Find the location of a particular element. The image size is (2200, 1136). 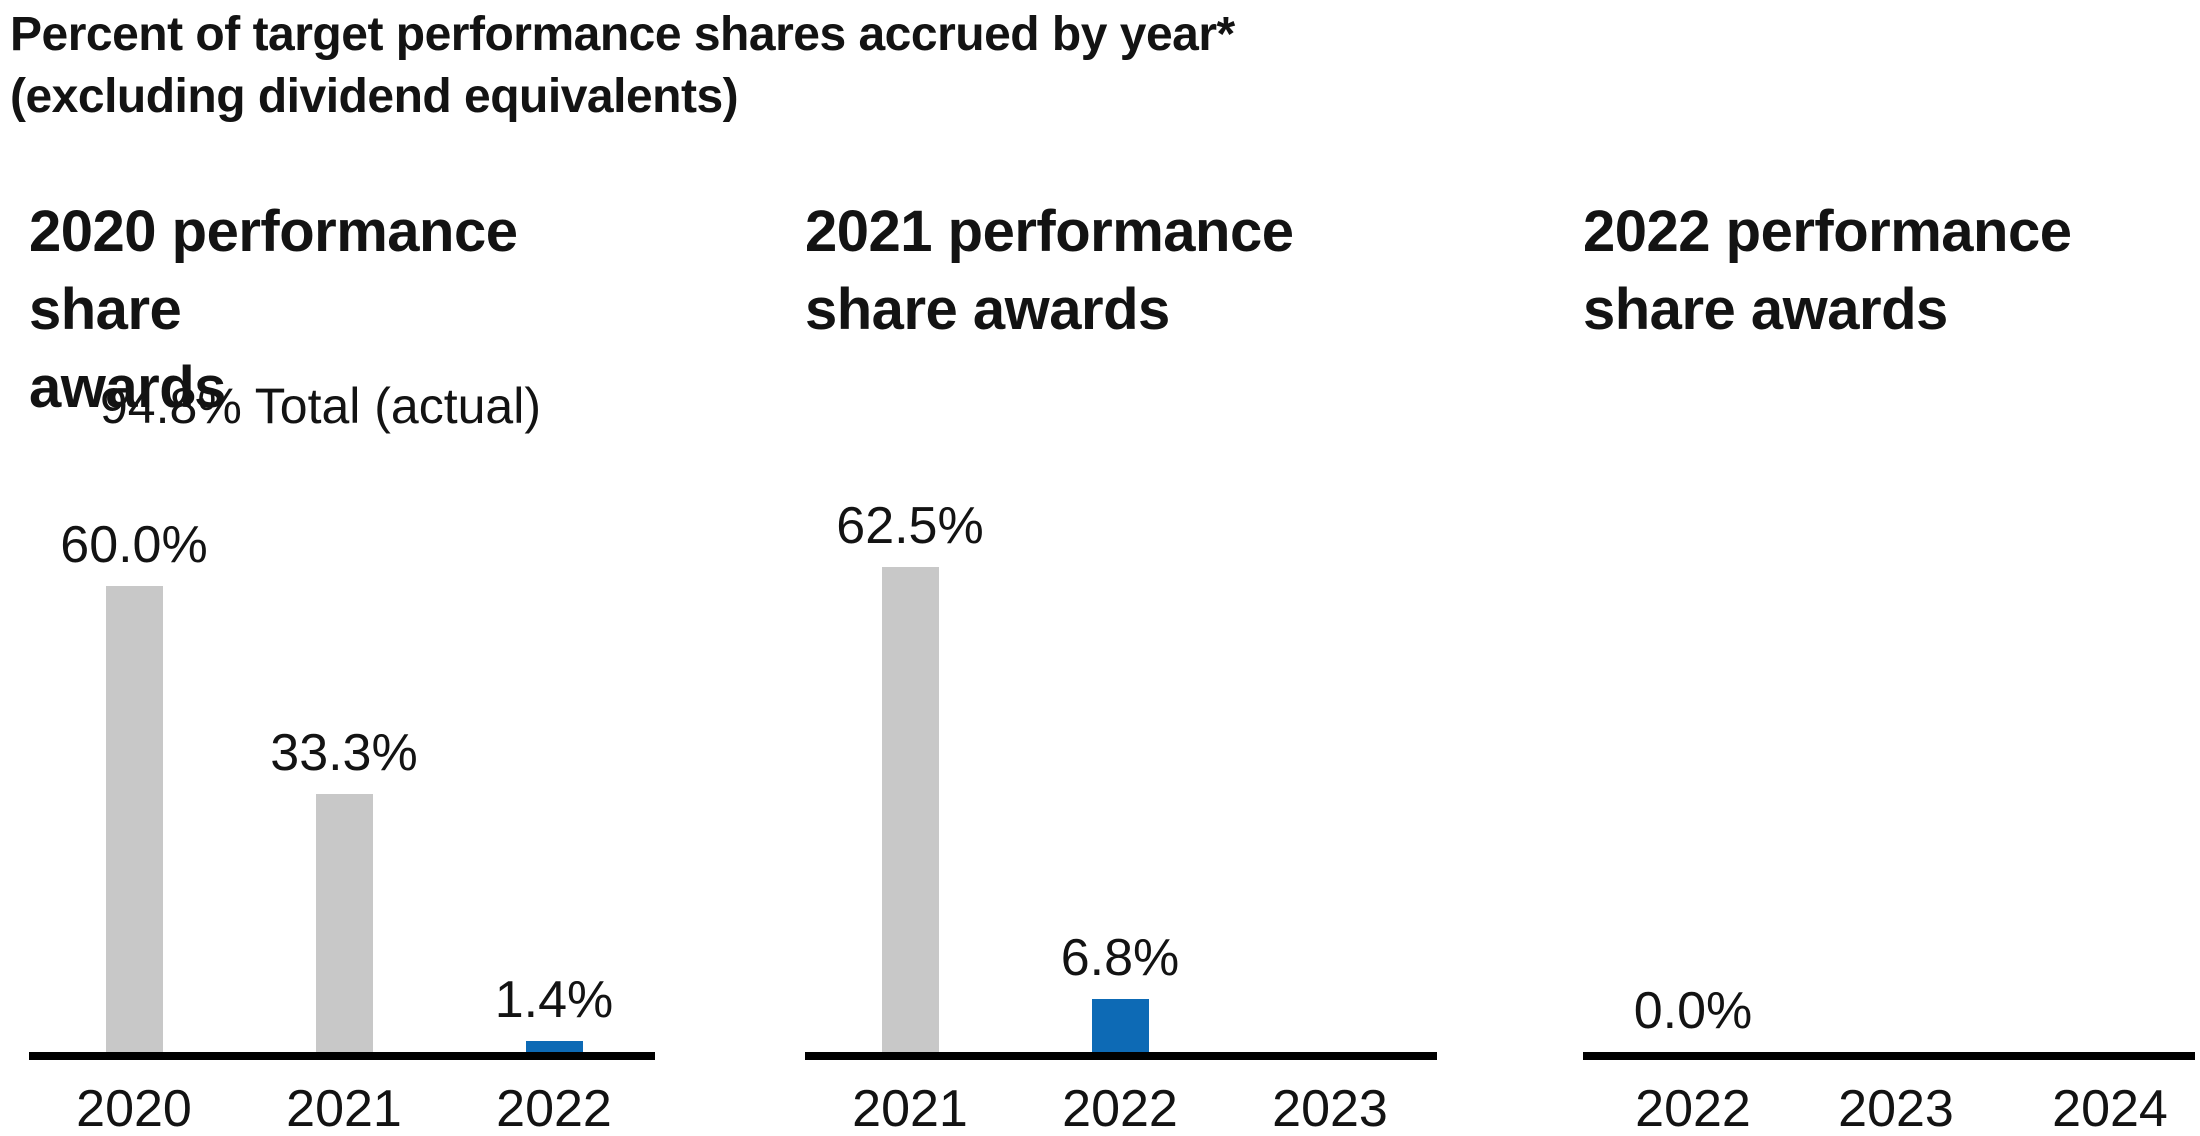

axis-label-2024: 2024 is located at coordinates (2110, 1108).